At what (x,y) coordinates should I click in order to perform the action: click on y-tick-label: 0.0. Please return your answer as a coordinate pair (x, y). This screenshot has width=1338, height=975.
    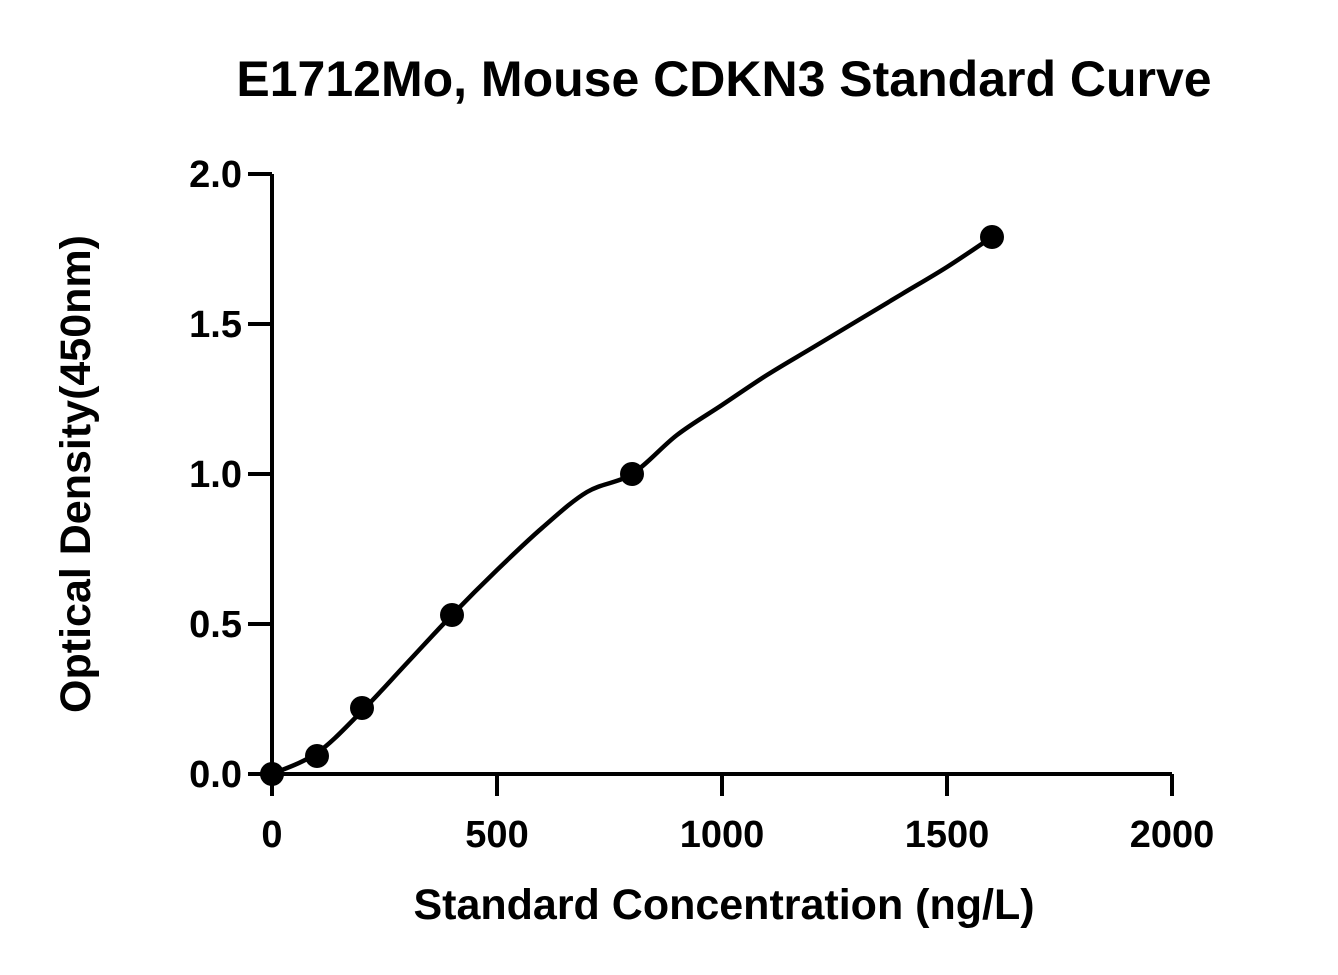
    Looking at the image, I should click on (215, 775).